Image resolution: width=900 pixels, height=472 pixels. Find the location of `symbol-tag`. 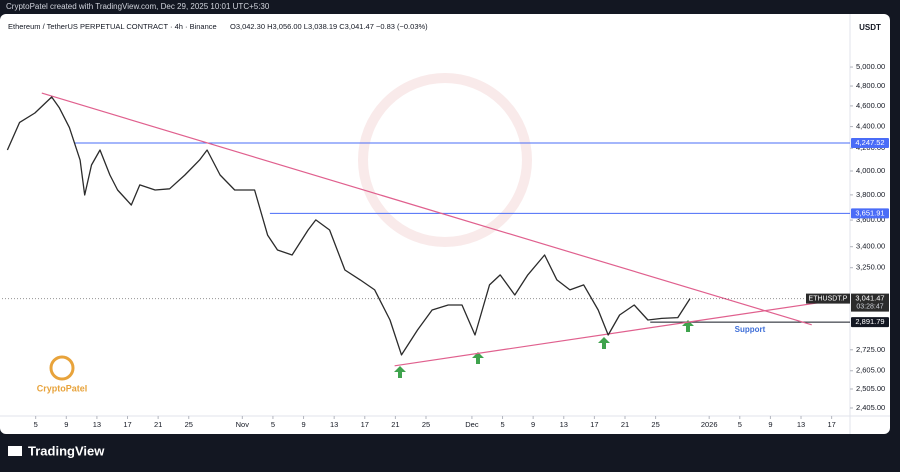

symbol-tag is located at coordinates (828, 298).